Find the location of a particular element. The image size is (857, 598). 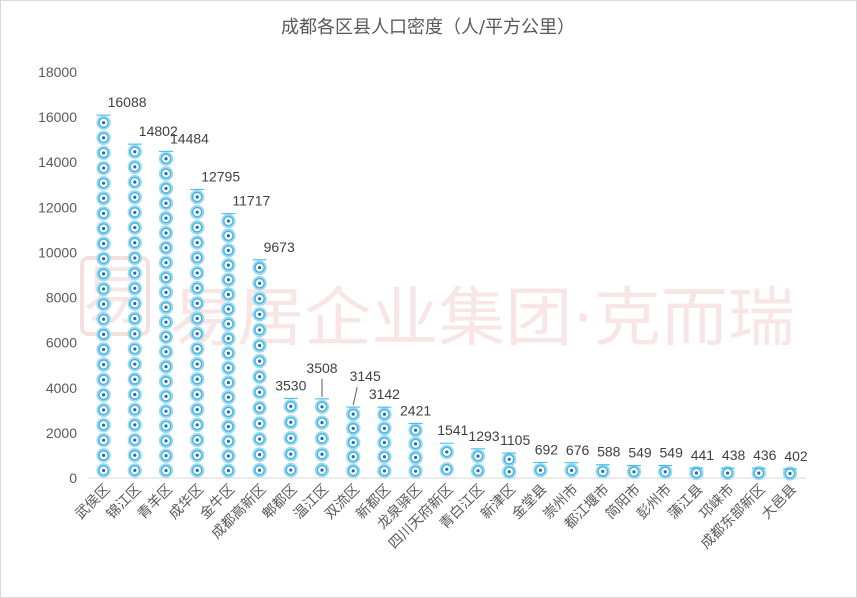

data-label: 438 is located at coordinates (734, 455).